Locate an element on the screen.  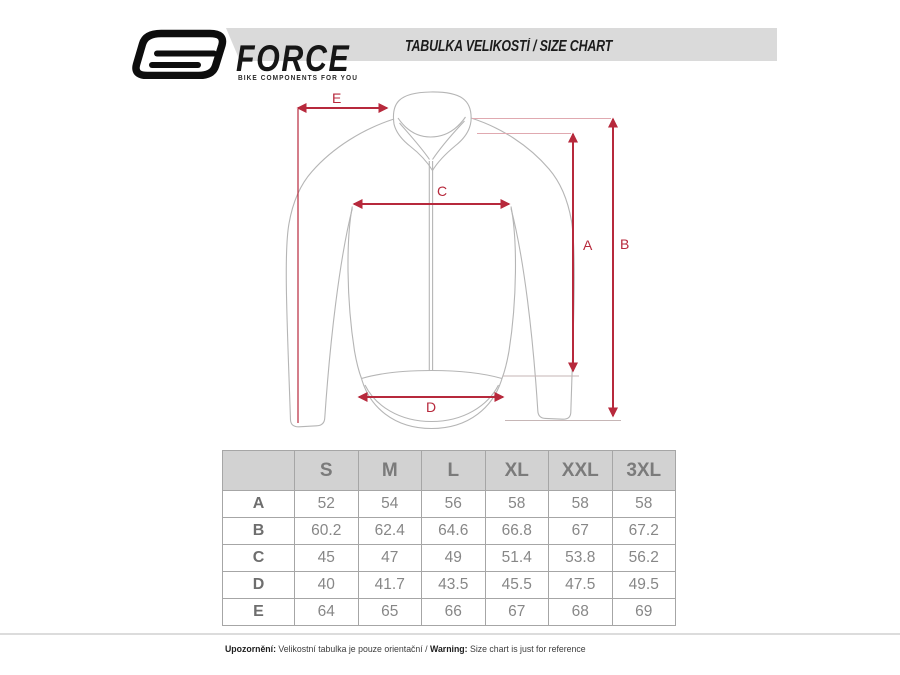
row-label-c: C is located at coordinates (258, 558).